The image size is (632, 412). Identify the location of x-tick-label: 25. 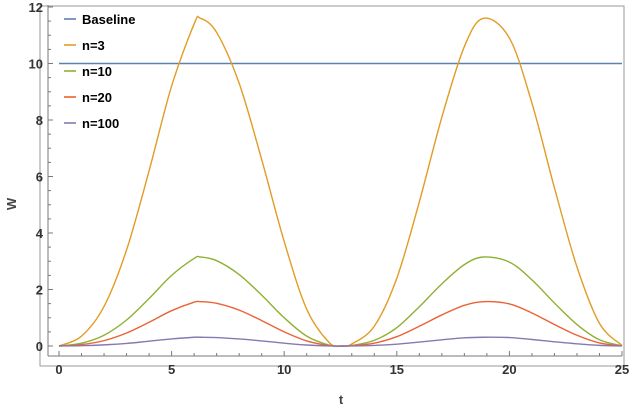
(622, 369).